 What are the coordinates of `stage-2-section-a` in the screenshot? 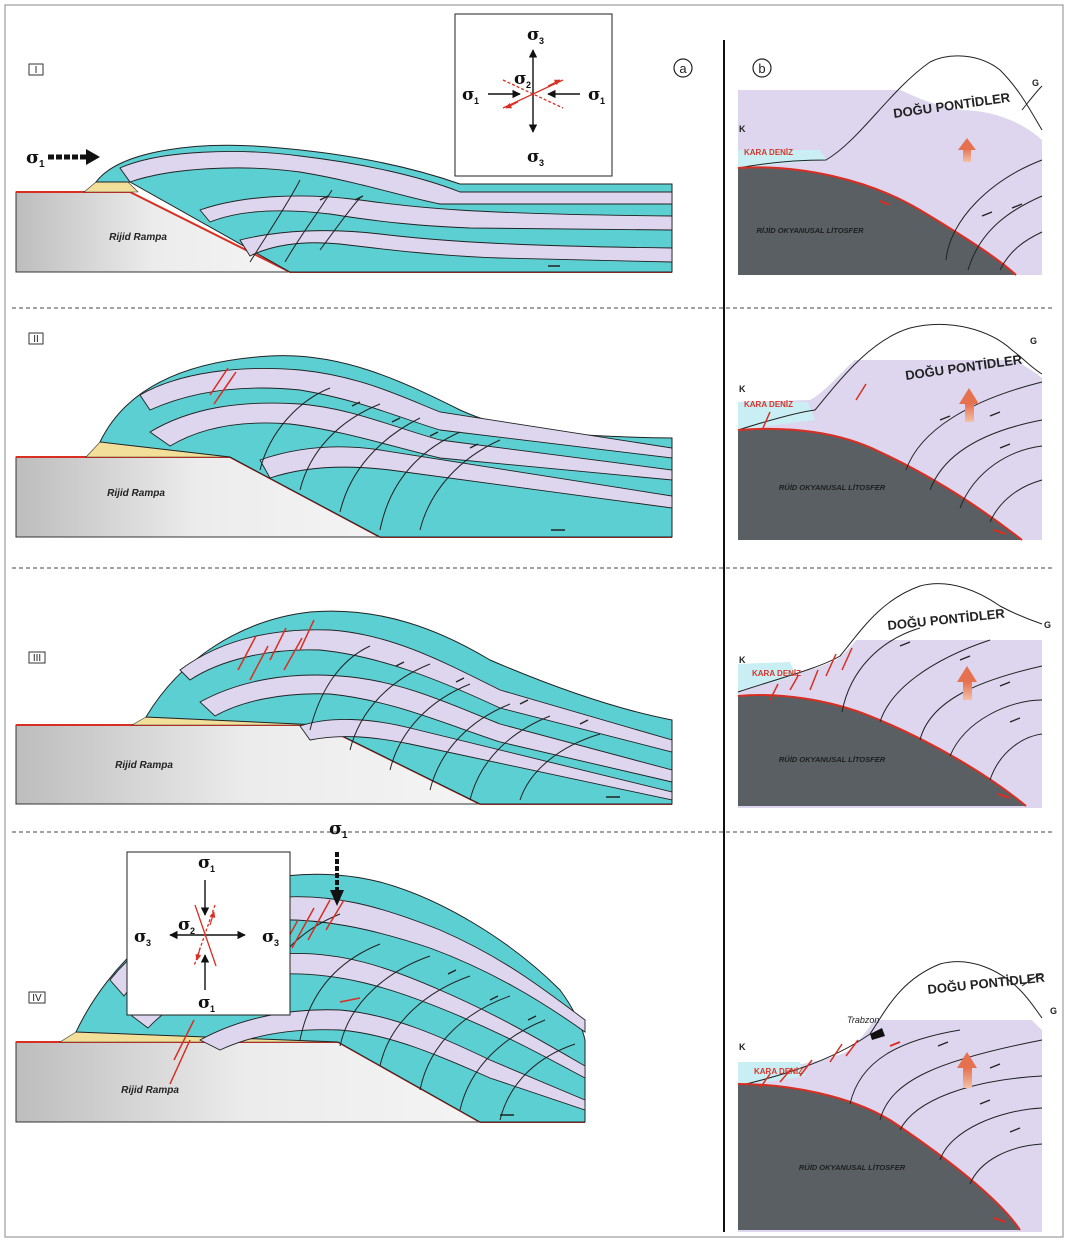 It's located at (344, 446).